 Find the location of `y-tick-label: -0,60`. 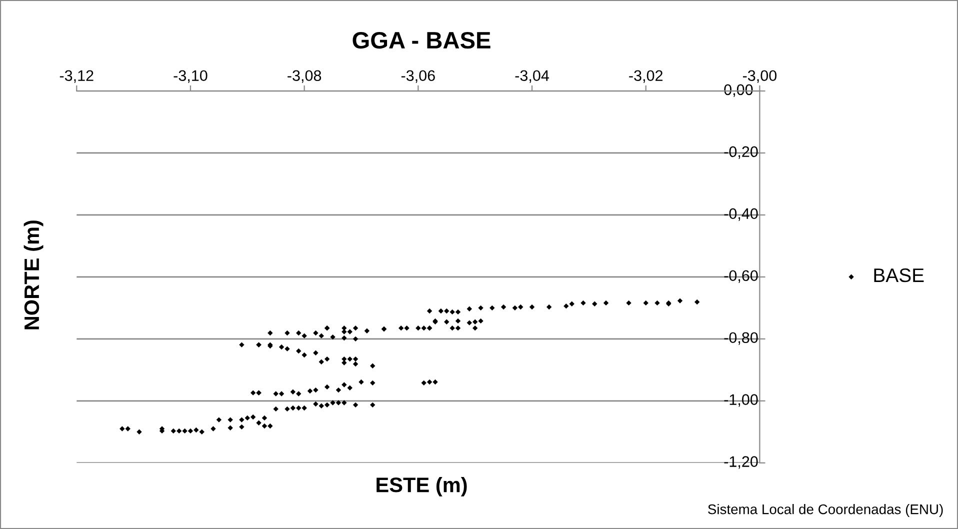

y-tick-label: -0,60 is located at coordinates (741, 276).